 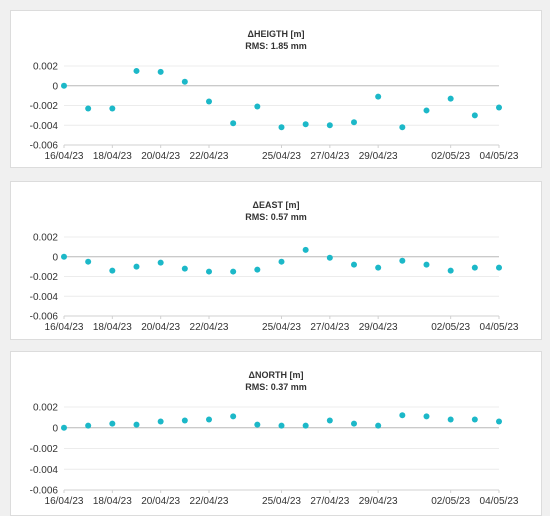 I want to click on chart-subtitle: RMS: 0.37 mm, so click(x=276, y=387).